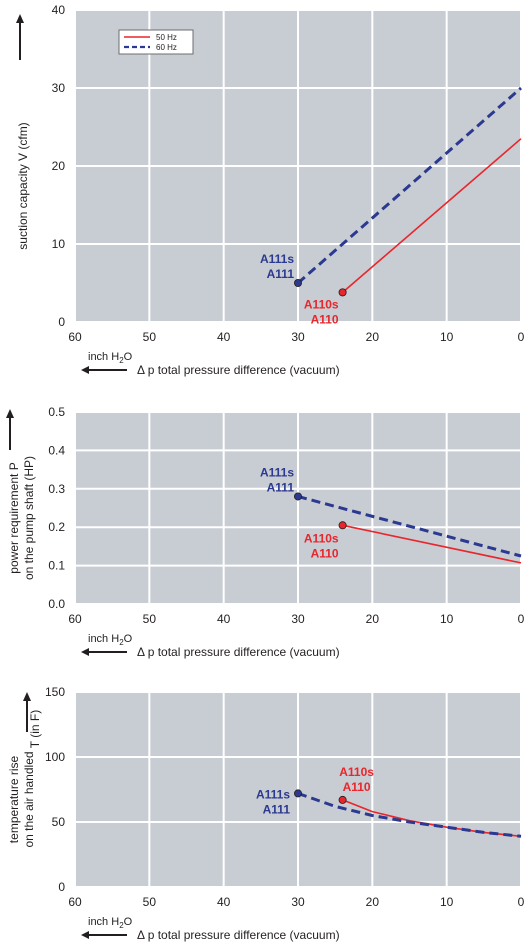 This screenshot has width=530, height=952. I want to click on y-axis-label-line1: power requirement P, so click(14, 517).